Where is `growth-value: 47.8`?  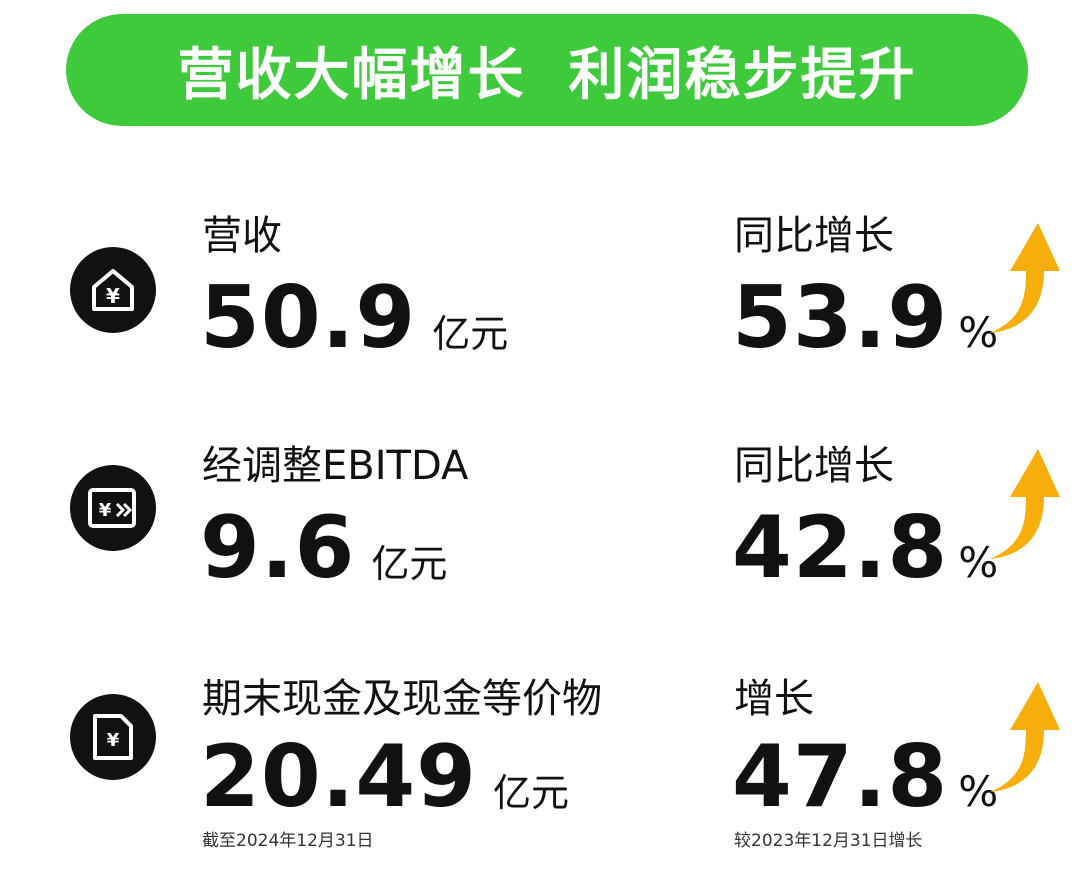 growth-value: 47.8 is located at coordinates (840, 777).